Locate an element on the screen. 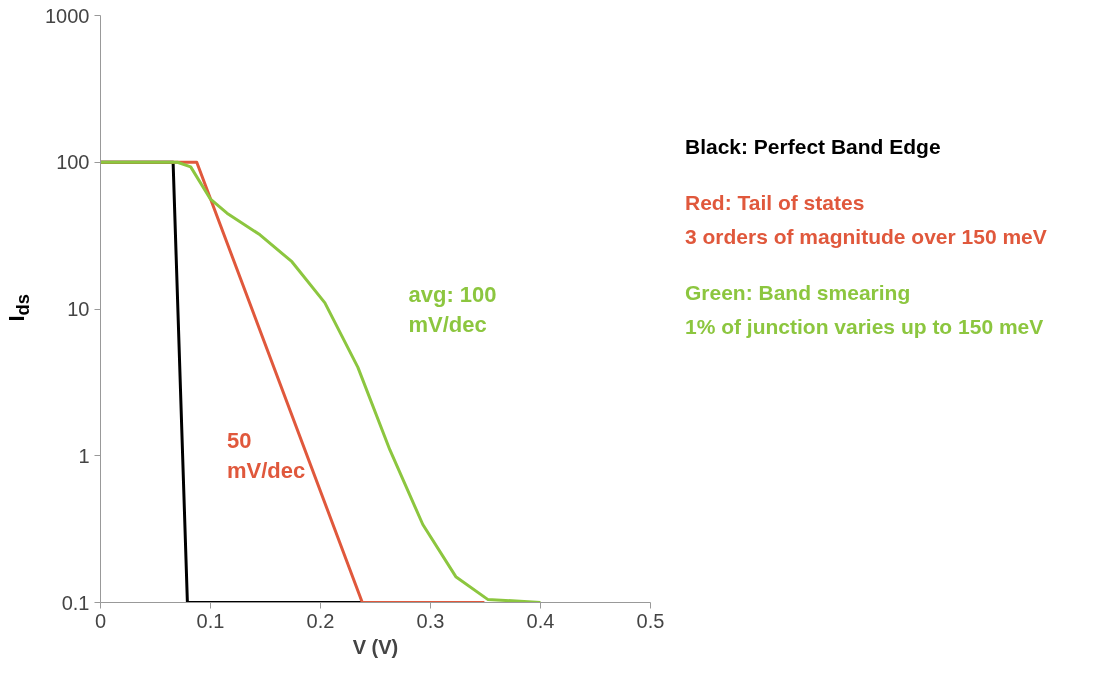  x-tick-label: 0.4 is located at coordinates (540, 620).